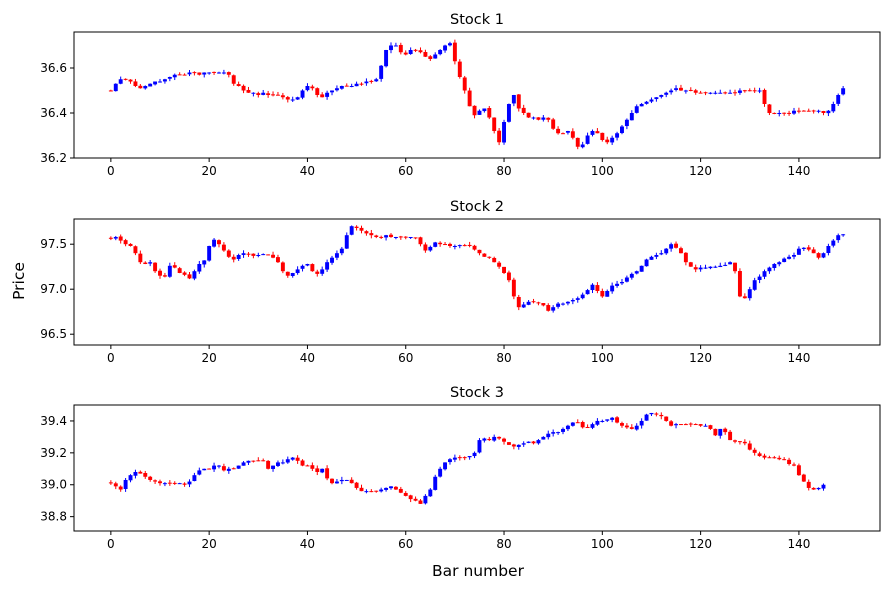 The width and height of the screenshot is (889, 590). I want to click on y-tick-label: 36.2, so click(53, 158).